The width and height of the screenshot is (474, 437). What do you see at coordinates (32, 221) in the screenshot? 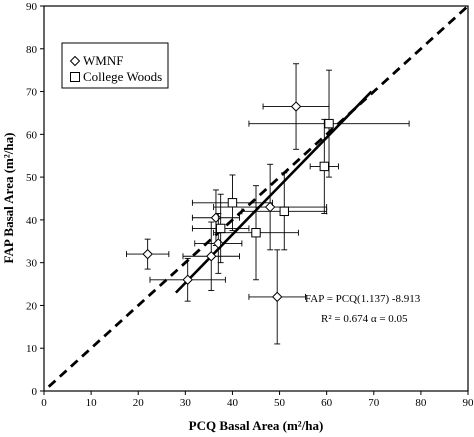
I see `y-tick-label: 40` at bounding box center [32, 221].